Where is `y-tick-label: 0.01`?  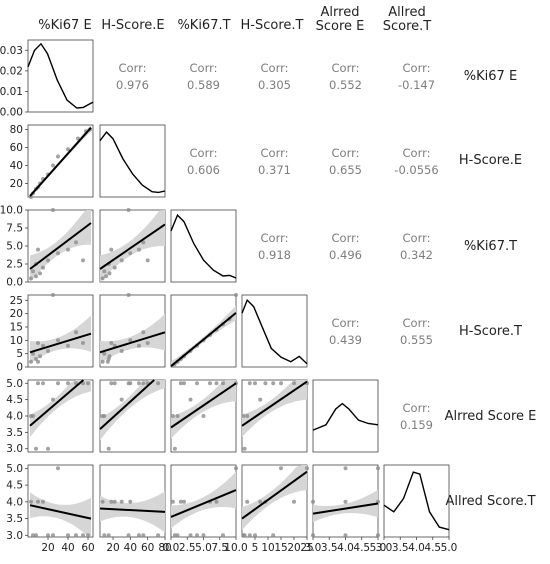 y-tick-label: 0.01 is located at coordinates (11, 92).